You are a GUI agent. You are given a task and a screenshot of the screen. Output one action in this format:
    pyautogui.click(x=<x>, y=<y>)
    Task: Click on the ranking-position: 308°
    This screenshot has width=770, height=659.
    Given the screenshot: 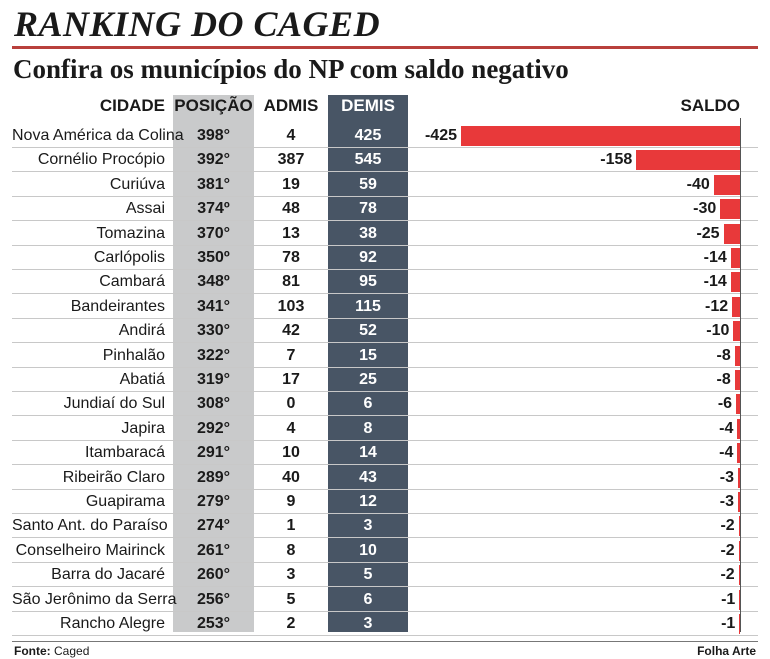 What is the action you would take?
    pyautogui.click(x=213, y=404)
    